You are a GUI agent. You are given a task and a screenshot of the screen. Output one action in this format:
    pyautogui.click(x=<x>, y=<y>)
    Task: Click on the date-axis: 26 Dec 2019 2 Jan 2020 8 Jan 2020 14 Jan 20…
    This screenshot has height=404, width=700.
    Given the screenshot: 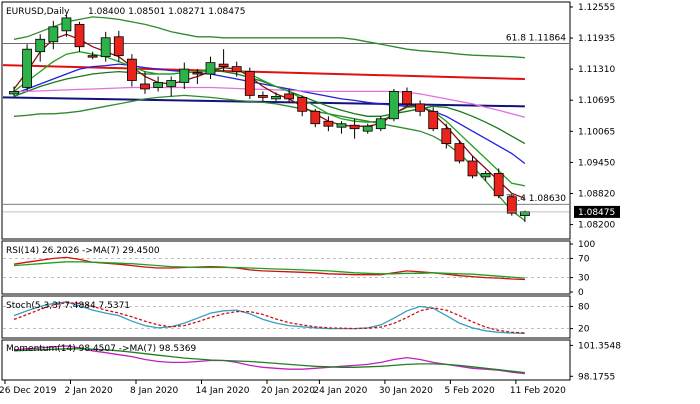 What is the action you would take?
    pyautogui.click(x=283, y=388)
    